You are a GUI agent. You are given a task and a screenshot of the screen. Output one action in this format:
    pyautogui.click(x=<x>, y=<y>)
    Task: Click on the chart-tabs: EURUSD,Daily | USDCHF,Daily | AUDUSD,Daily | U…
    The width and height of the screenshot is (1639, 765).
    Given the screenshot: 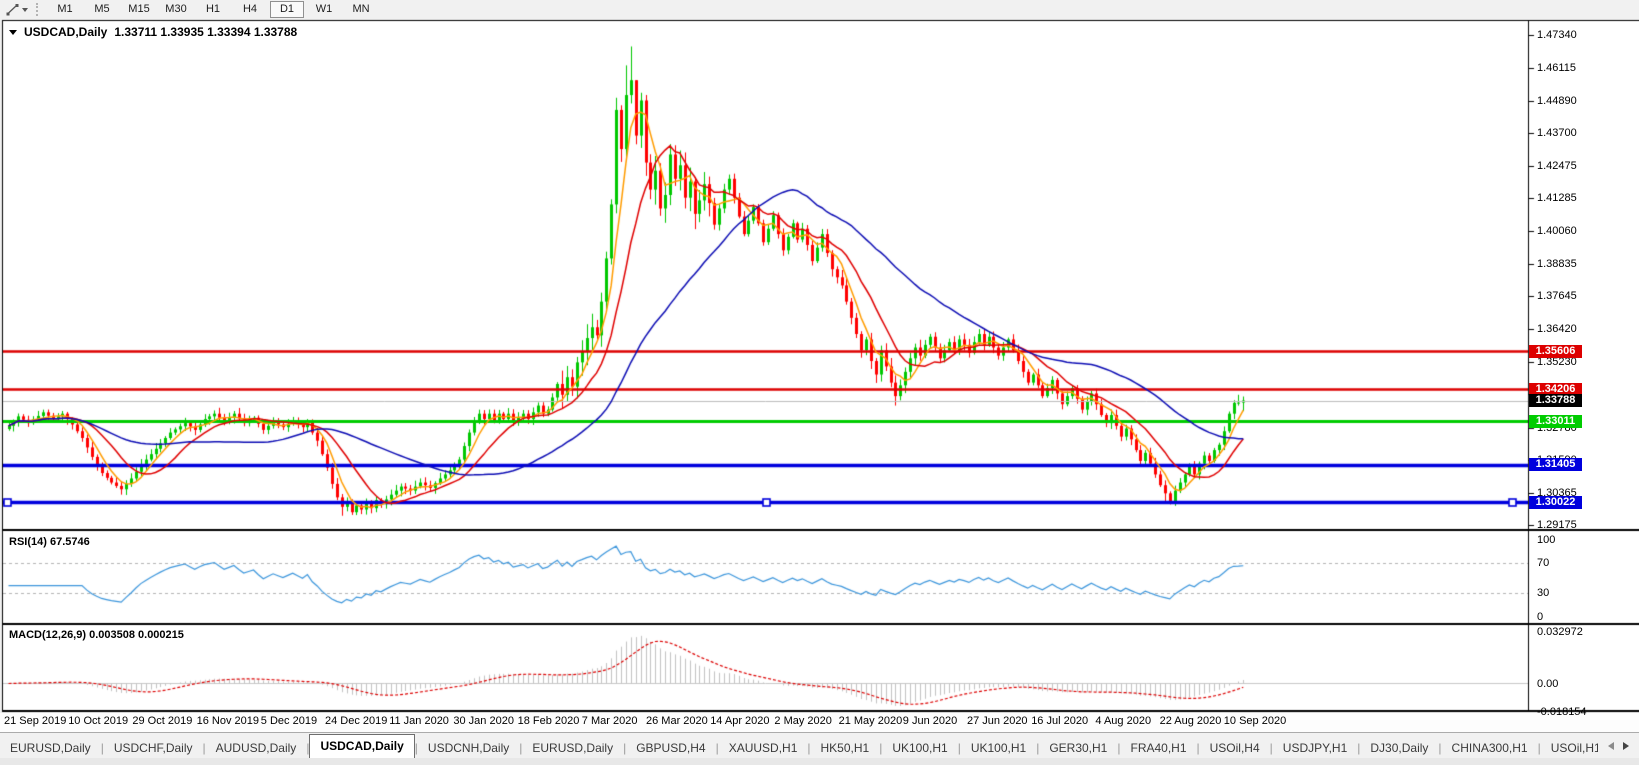 What is the action you would take?
    pyautogui.click(x=799, y=745)
    